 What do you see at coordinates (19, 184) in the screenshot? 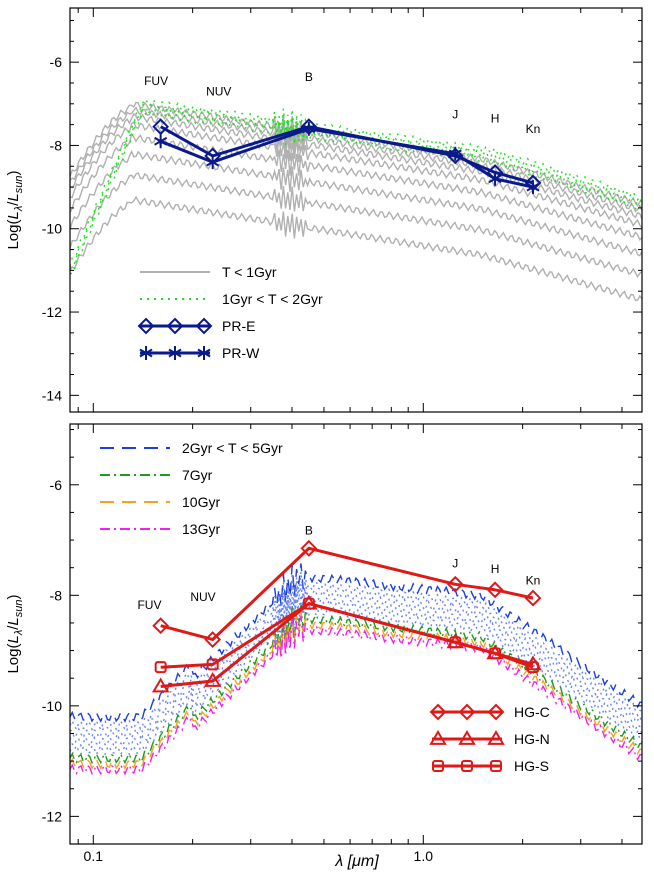
I see `ylabel-part: sun` at bounding box center [19, 184].